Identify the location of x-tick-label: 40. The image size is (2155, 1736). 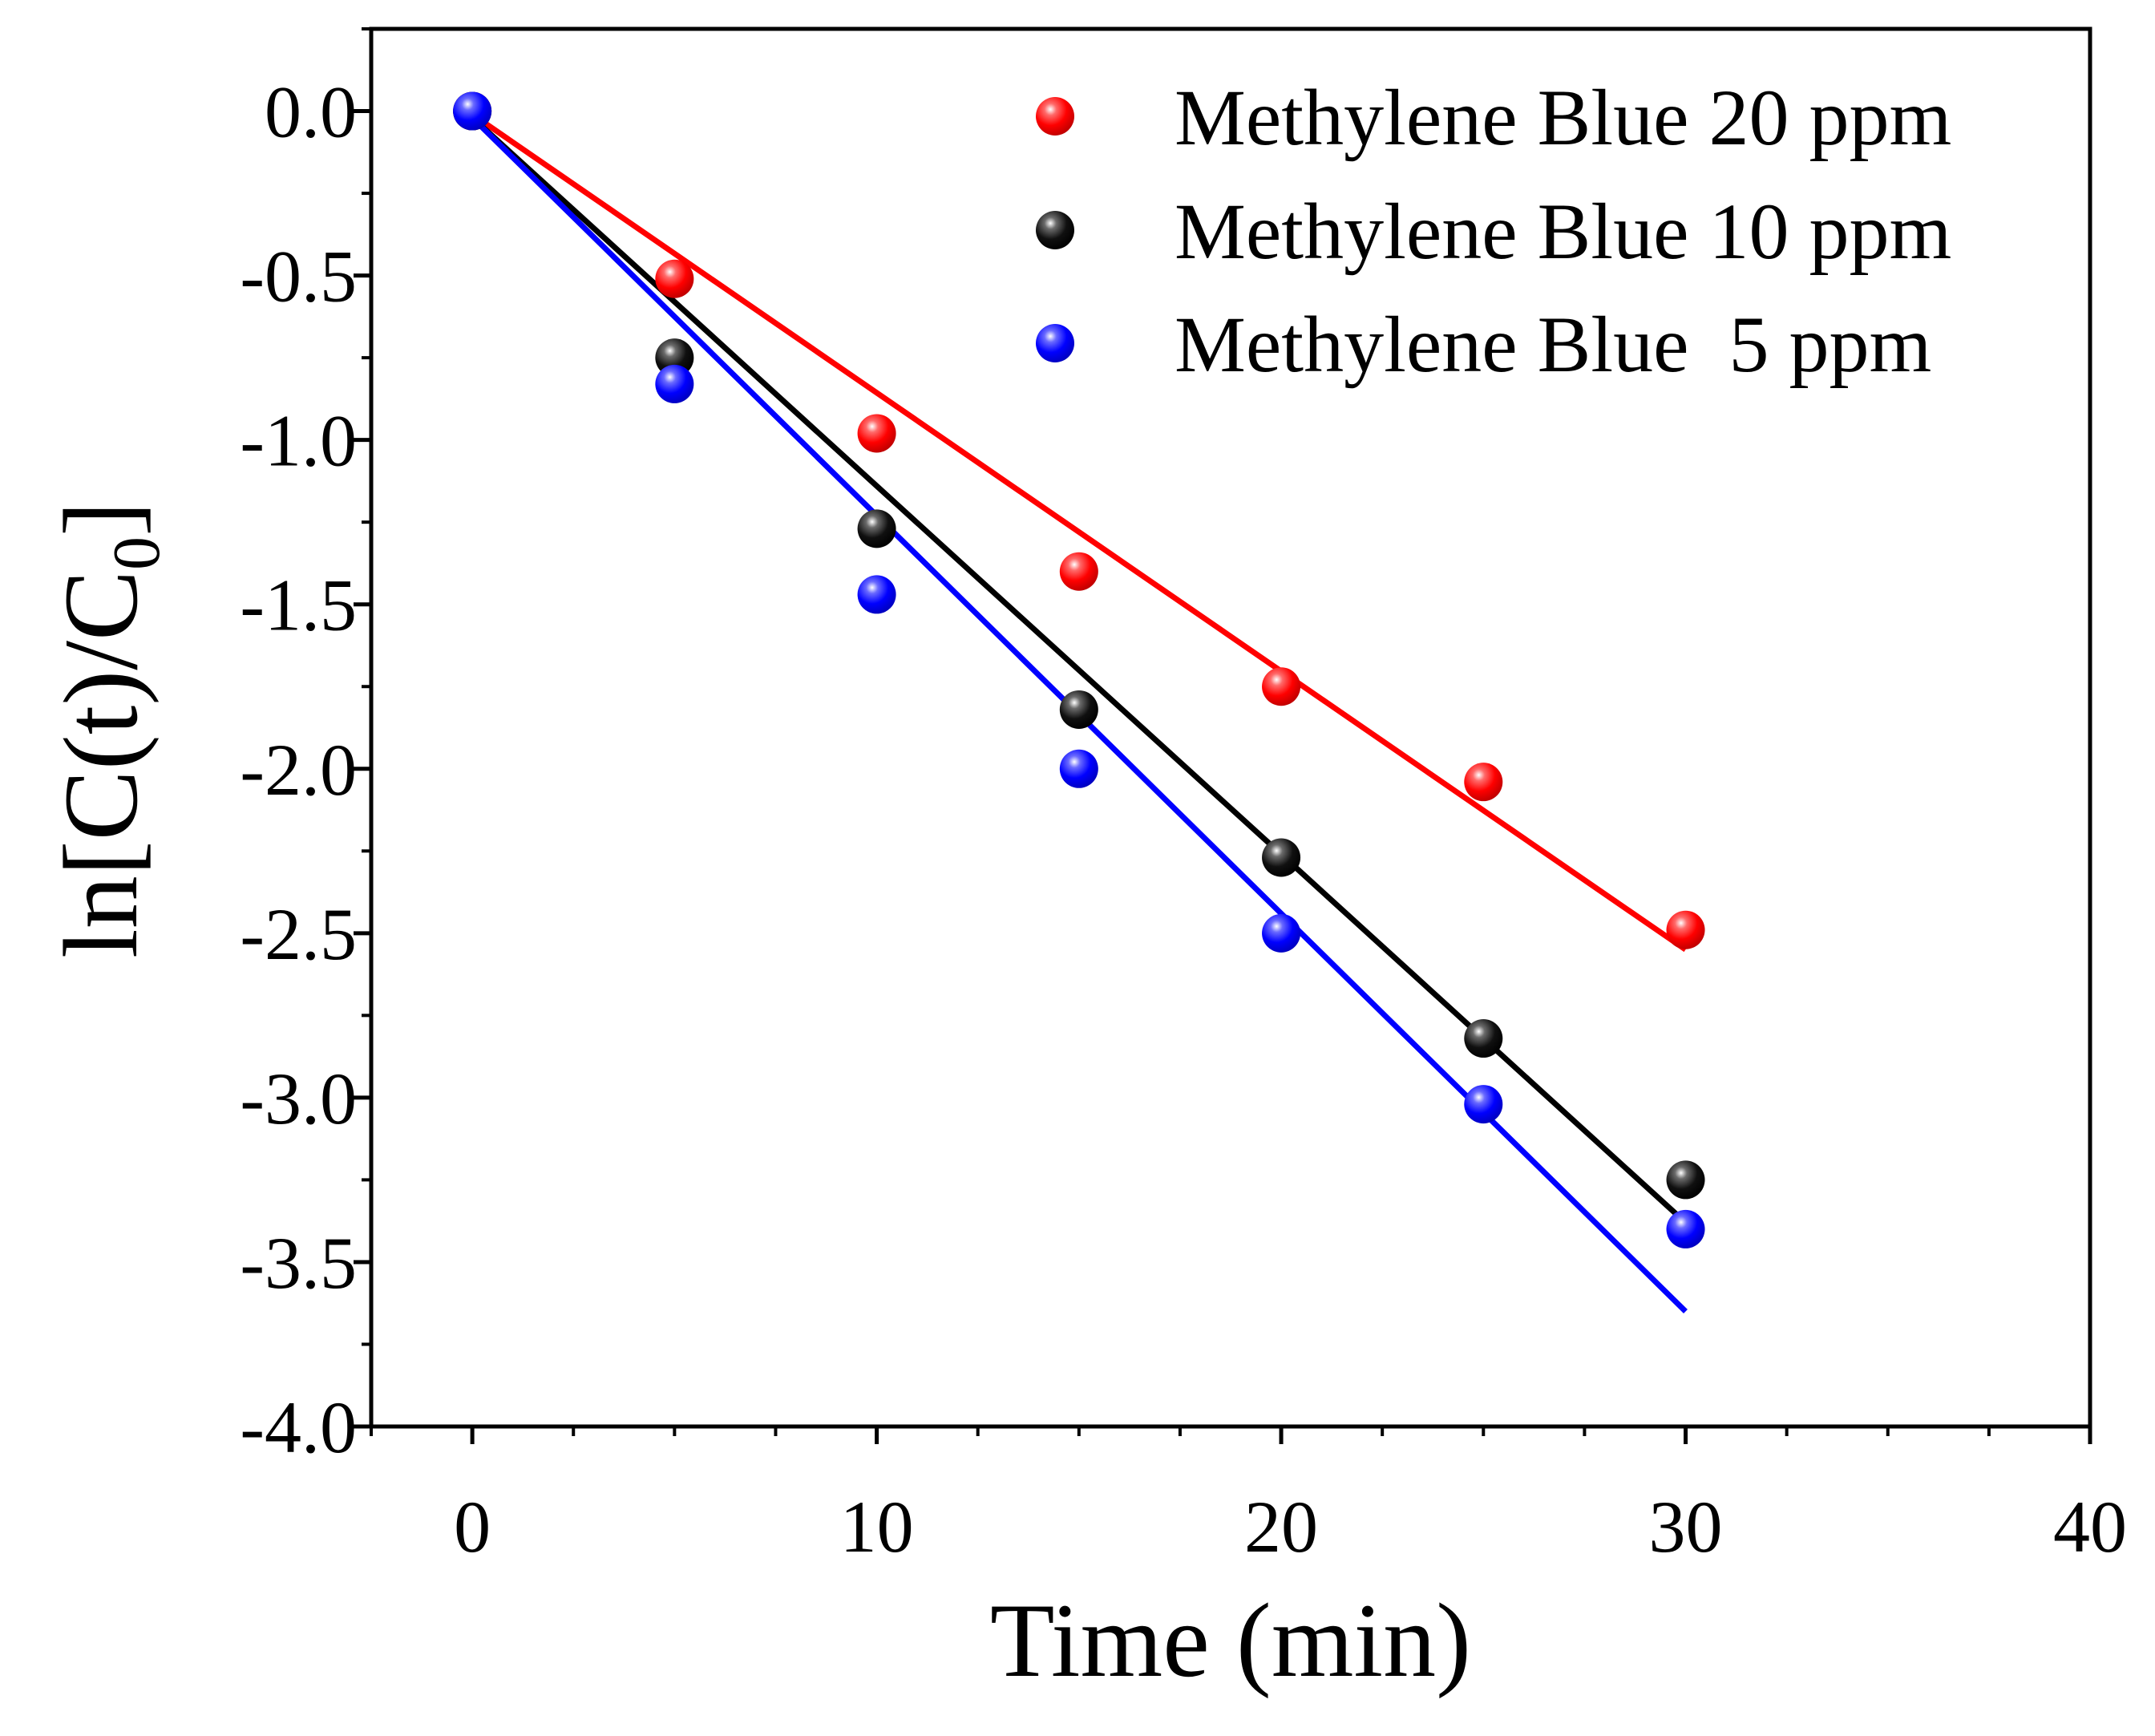
(2090, 1527).